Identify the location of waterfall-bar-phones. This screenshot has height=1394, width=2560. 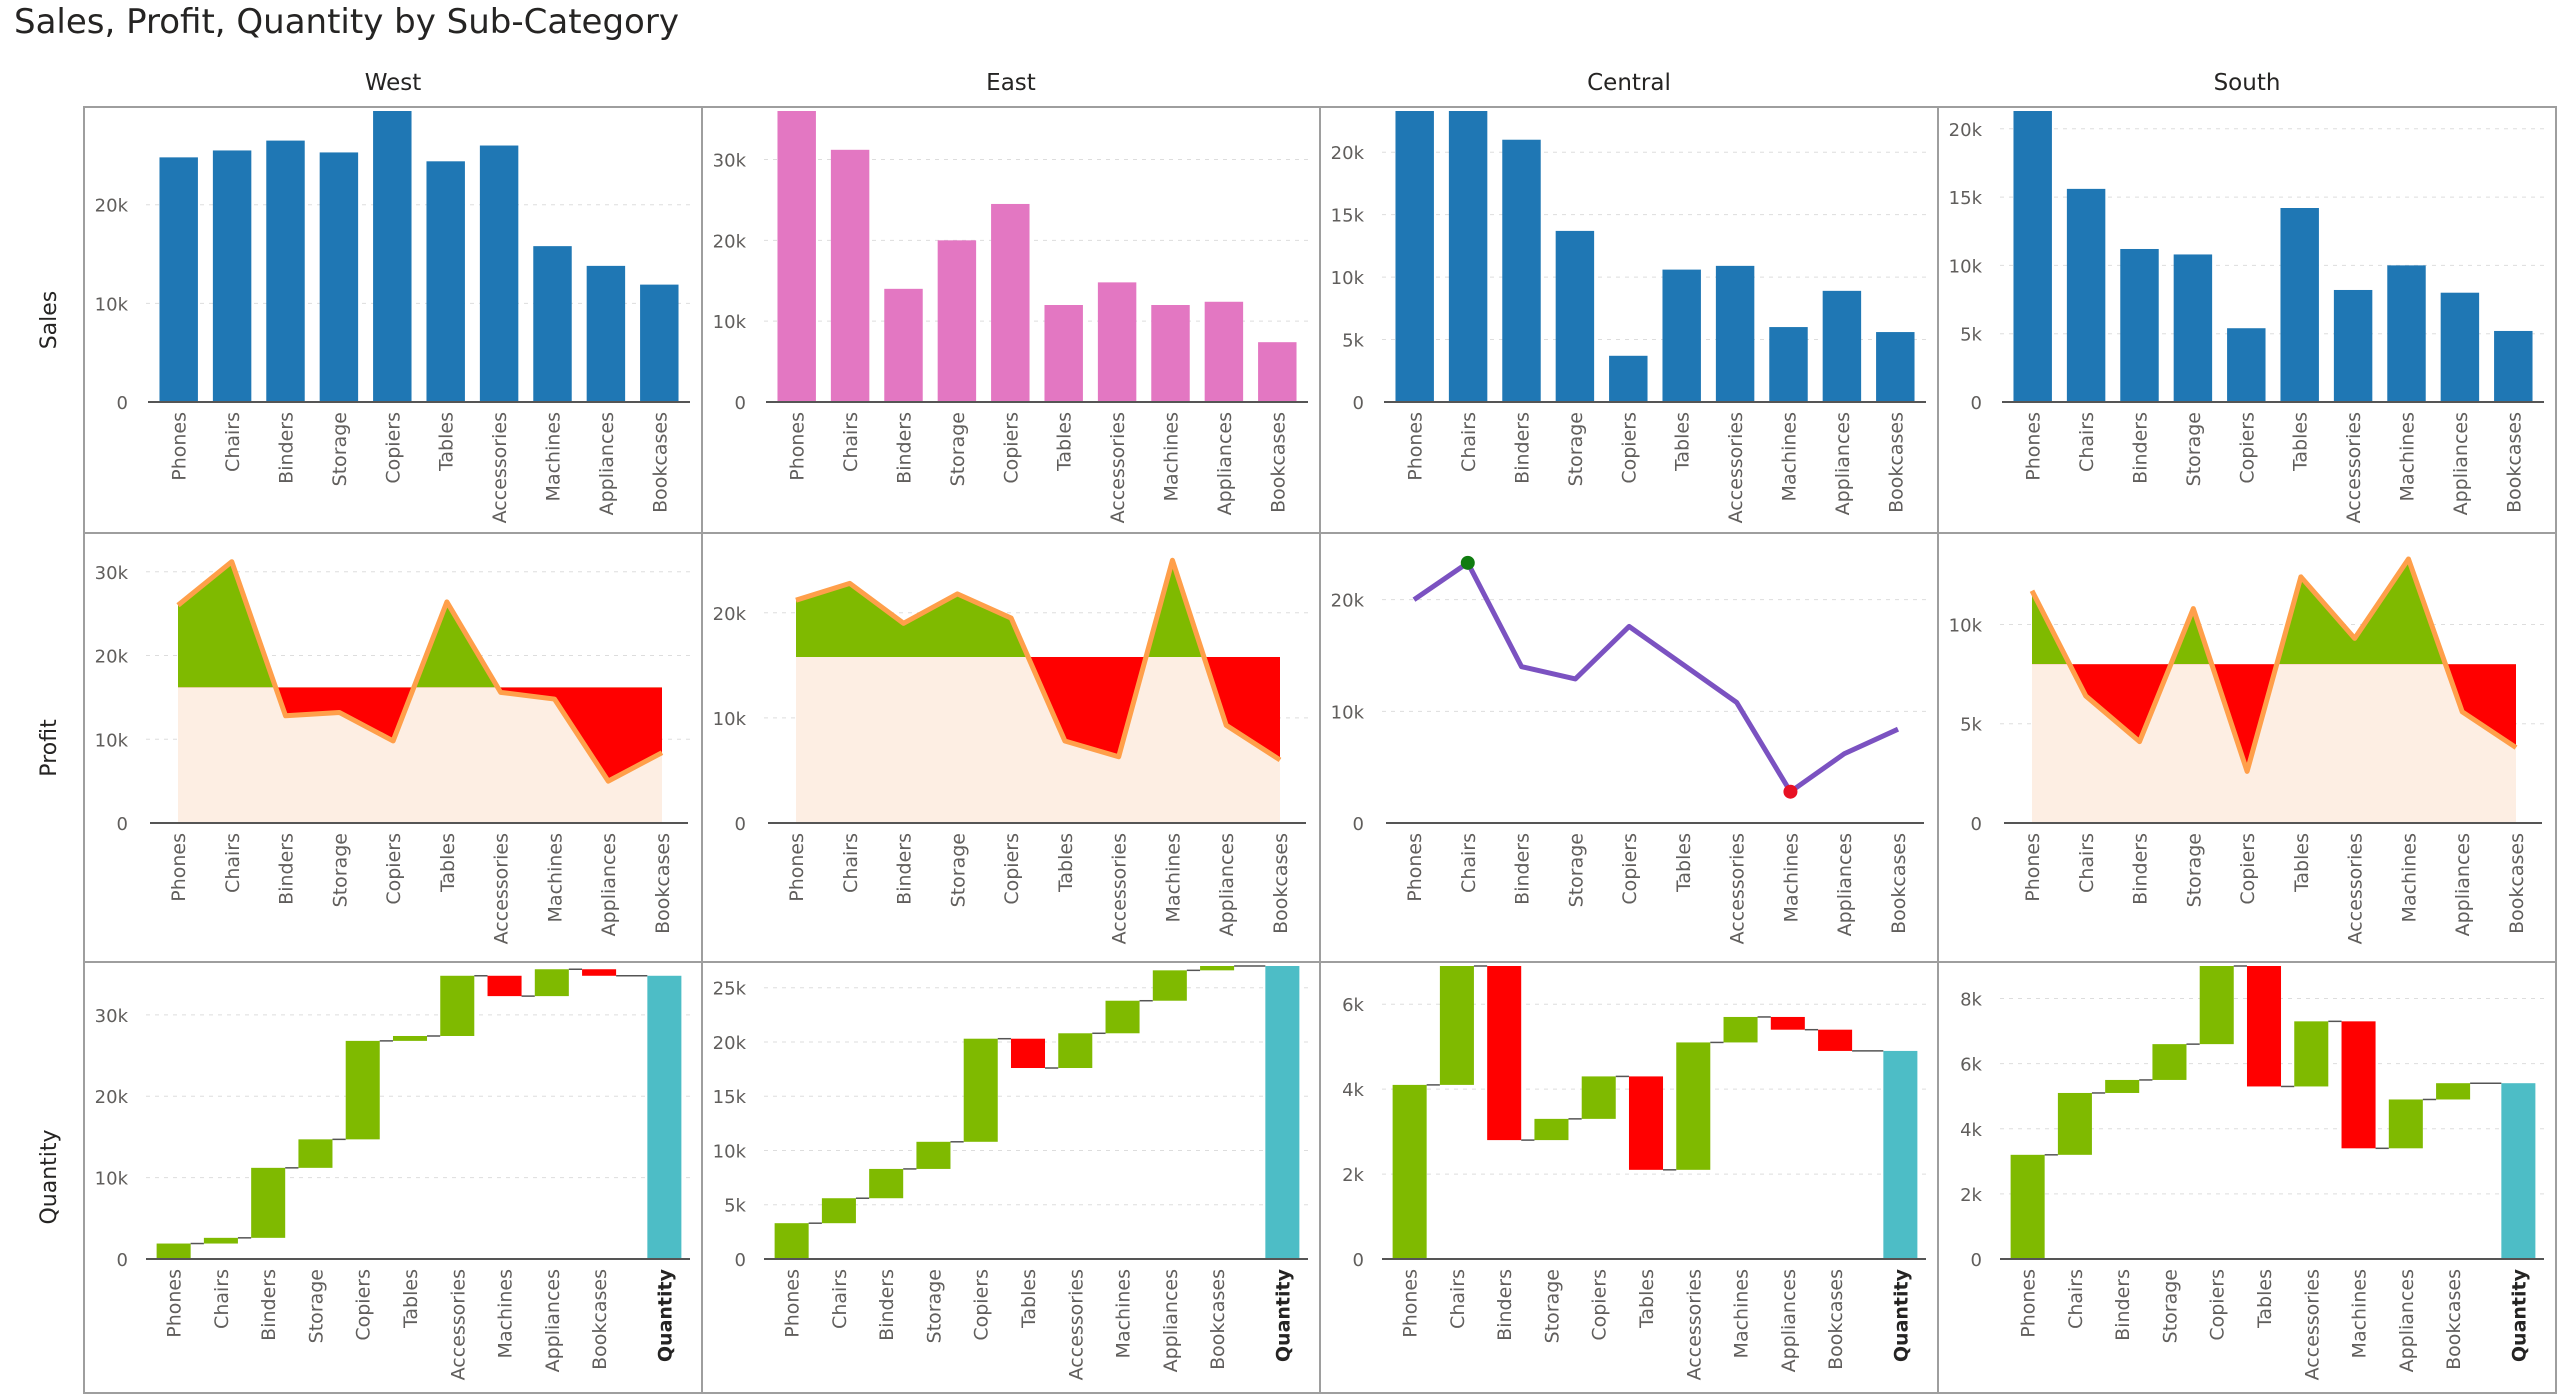
(2027, 1206).